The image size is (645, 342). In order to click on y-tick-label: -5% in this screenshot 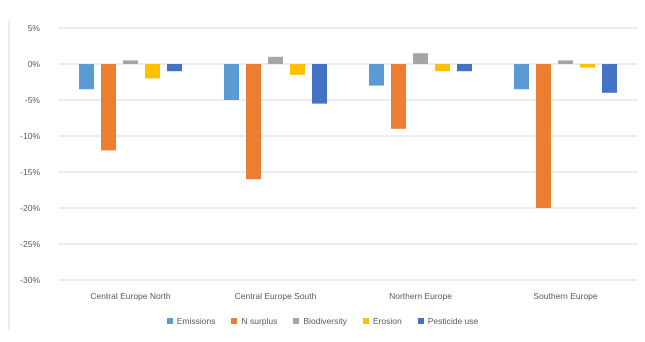, I will do `click(33, 100)`.